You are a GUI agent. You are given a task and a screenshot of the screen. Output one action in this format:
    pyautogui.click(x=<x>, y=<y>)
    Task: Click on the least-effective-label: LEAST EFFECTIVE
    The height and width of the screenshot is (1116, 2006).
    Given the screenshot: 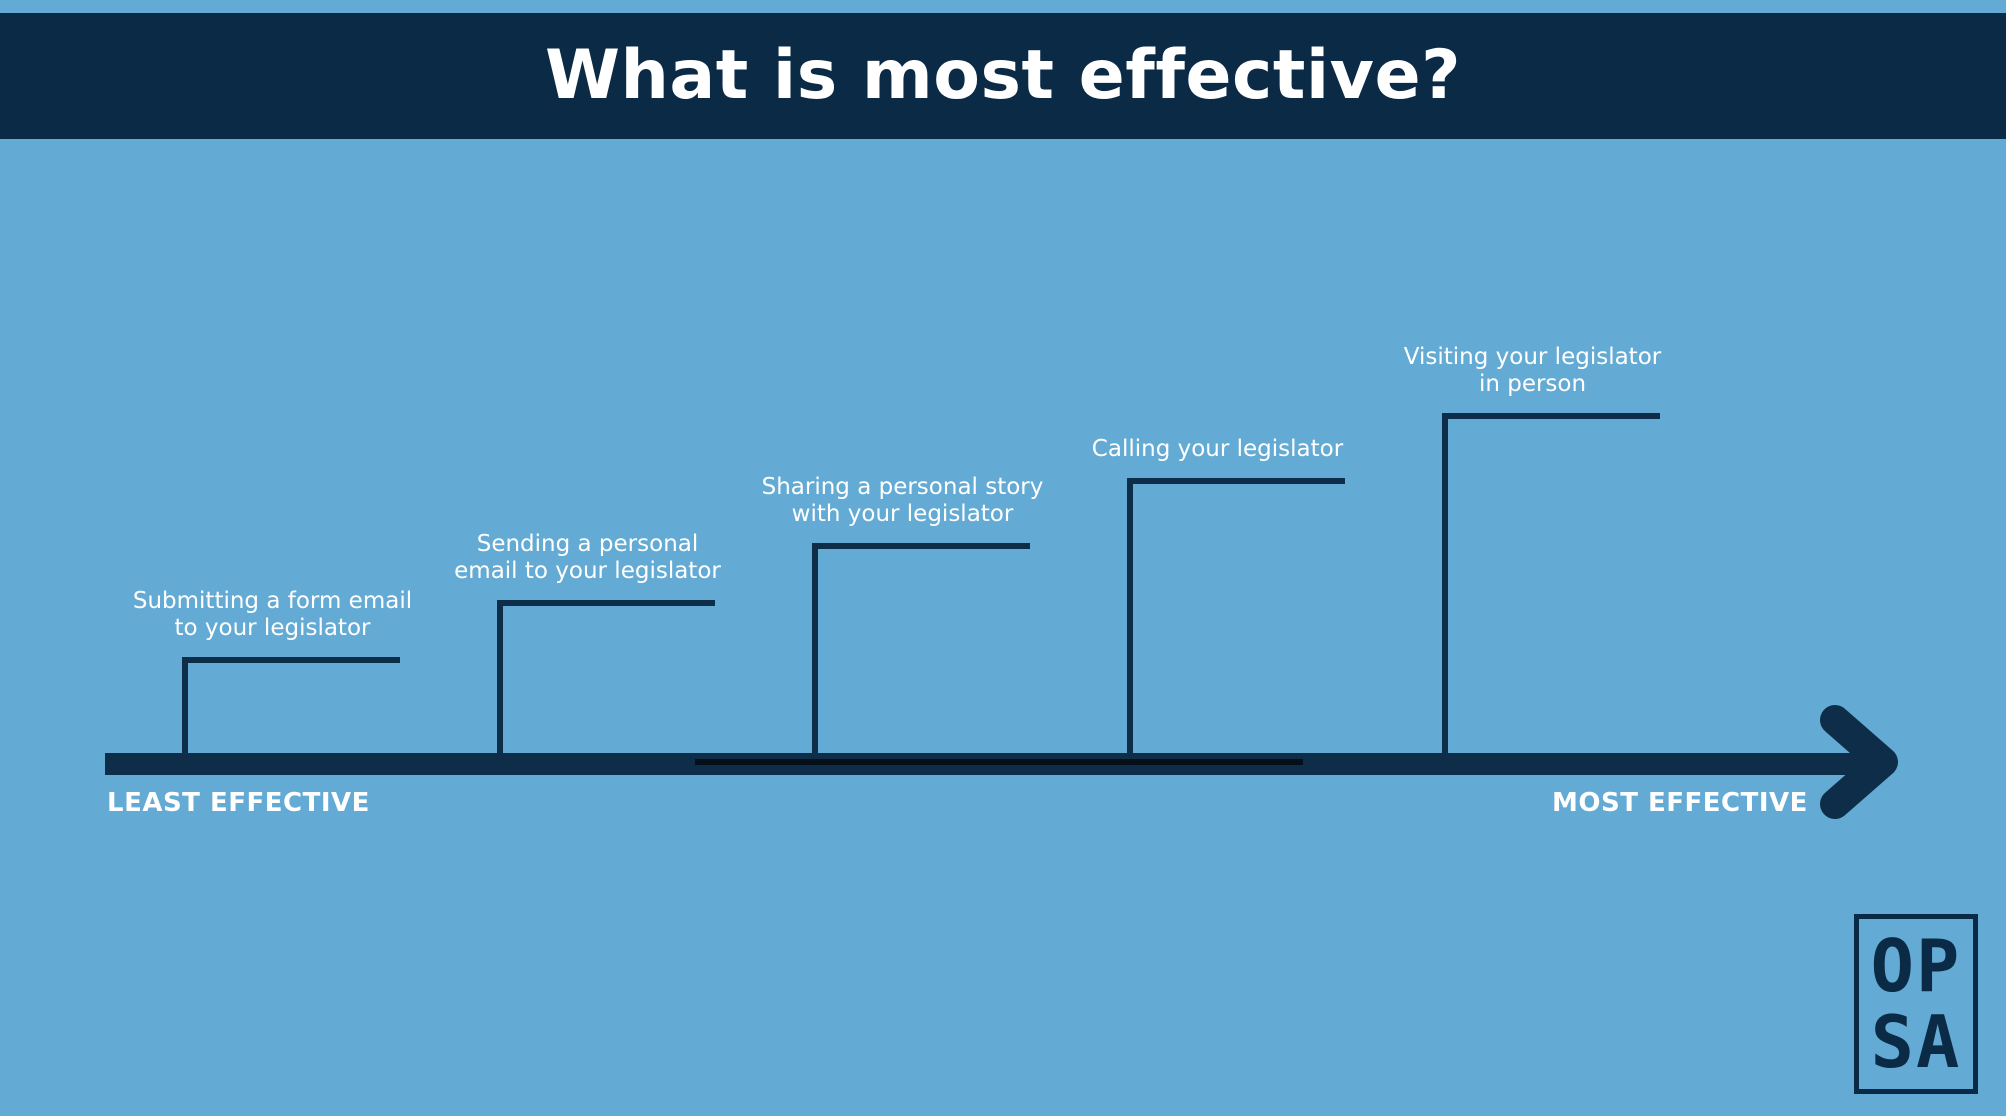 What is the action you would take?
    pyautogui.click(x=238, y=803)
    